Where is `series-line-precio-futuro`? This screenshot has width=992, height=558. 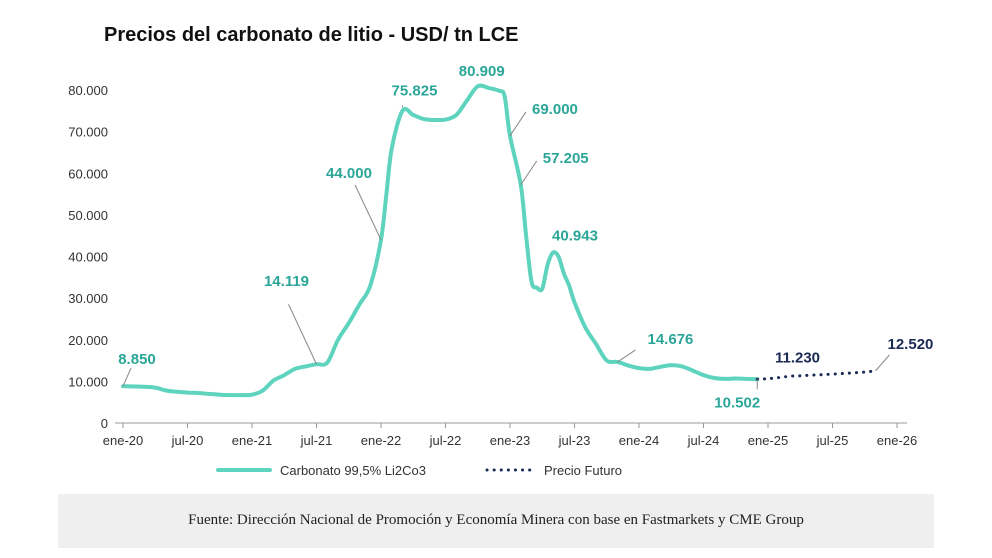 series-line-precio-futuro is located at coordinates (816, 375).